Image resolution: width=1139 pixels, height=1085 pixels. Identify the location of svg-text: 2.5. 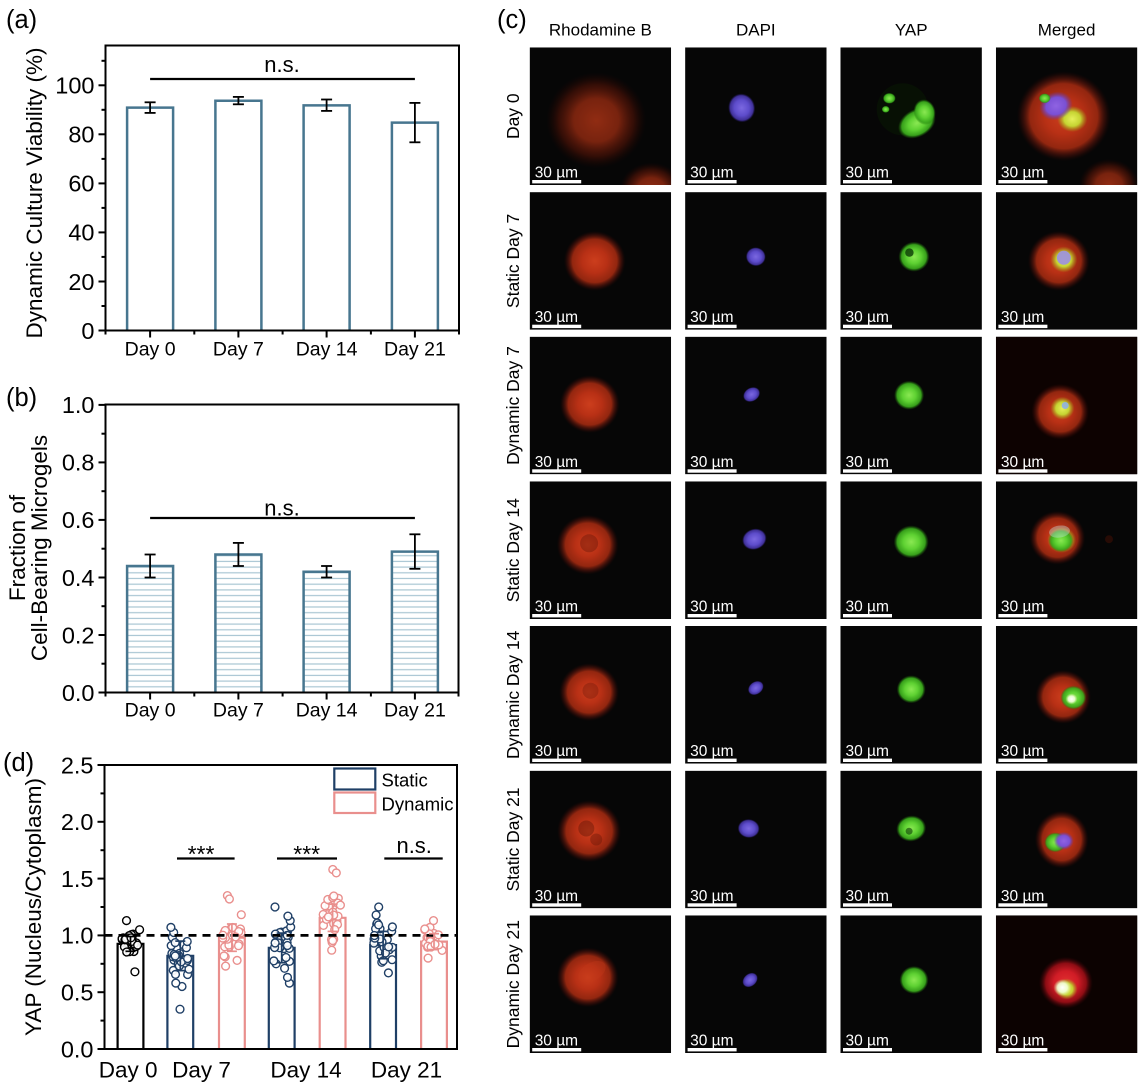
(77, 765).